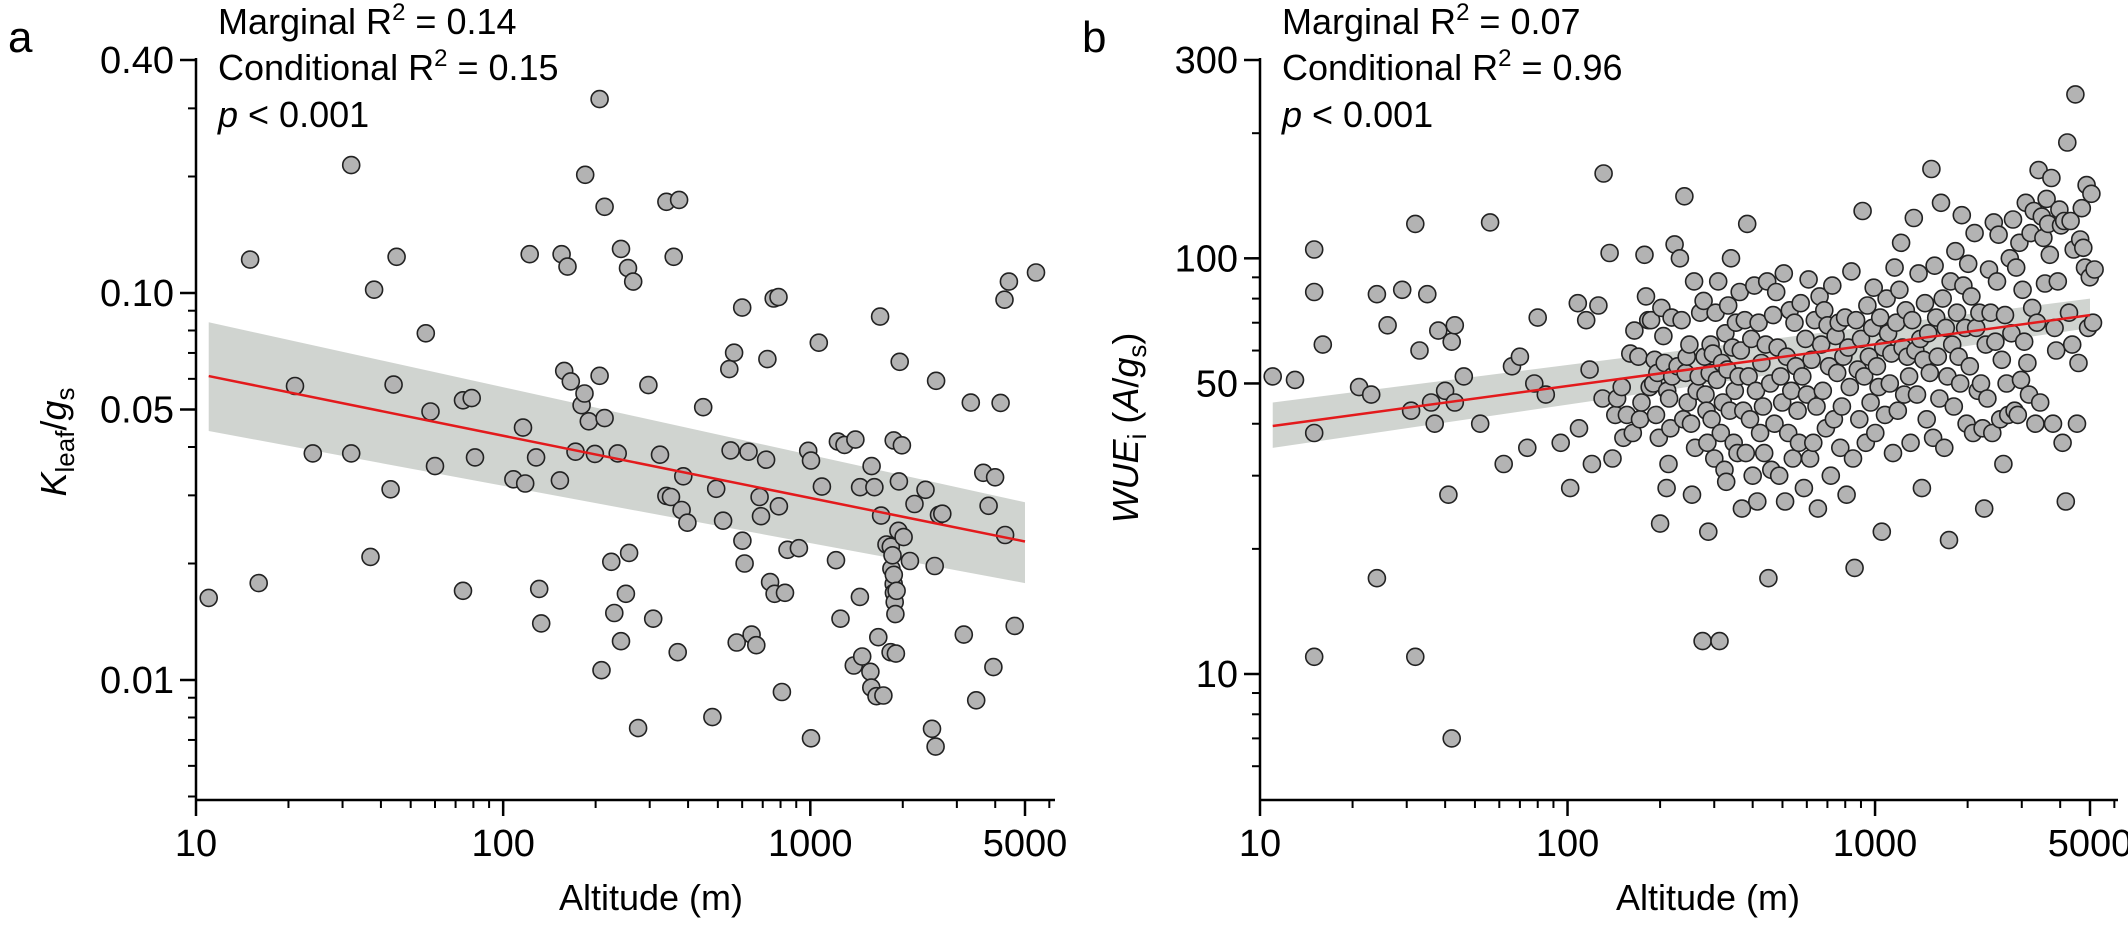 The image size is (2128, 930). What do you see at coordinates (1452, 66) in the screenshot?
I see `panel-b-conditional-r2: Conditional R2 = 0.96` at bounding box center [1452, 66].